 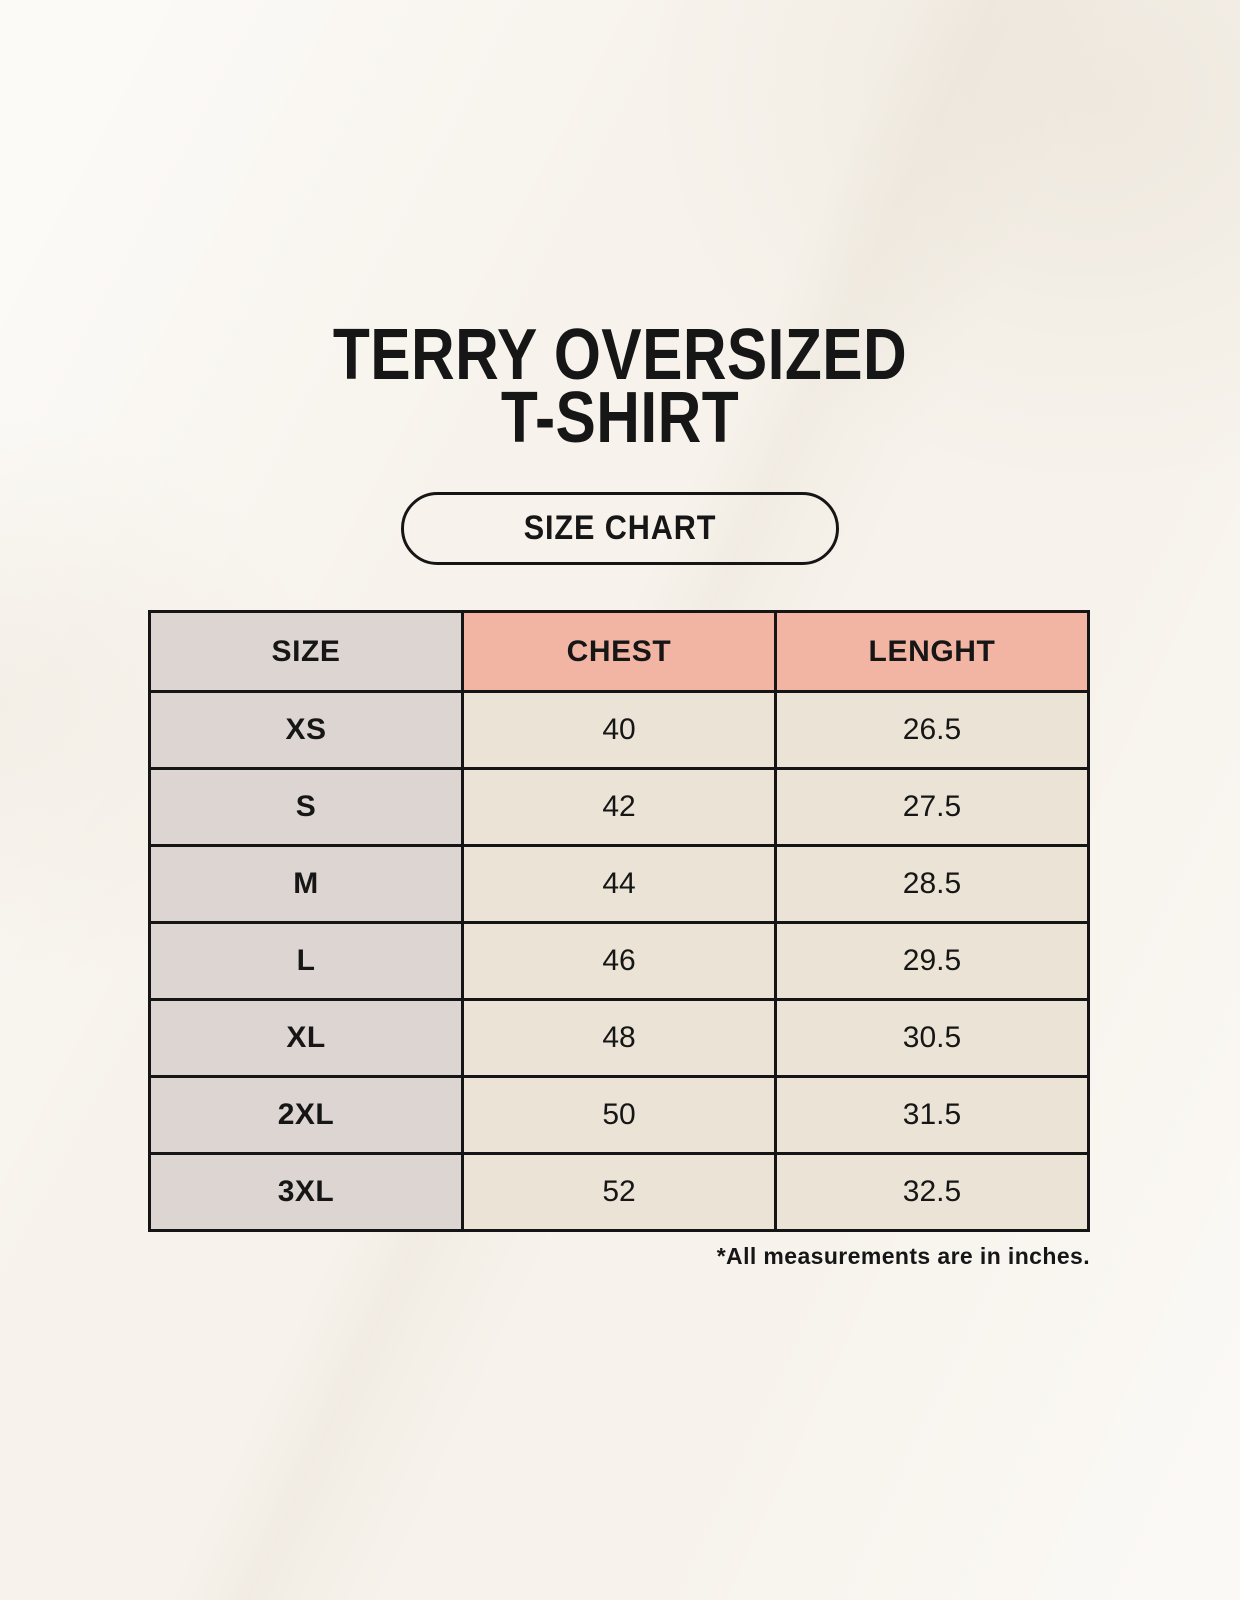 I want to click on header-row: SIZE CHEST LENGHT, so click(x=619, y=651).